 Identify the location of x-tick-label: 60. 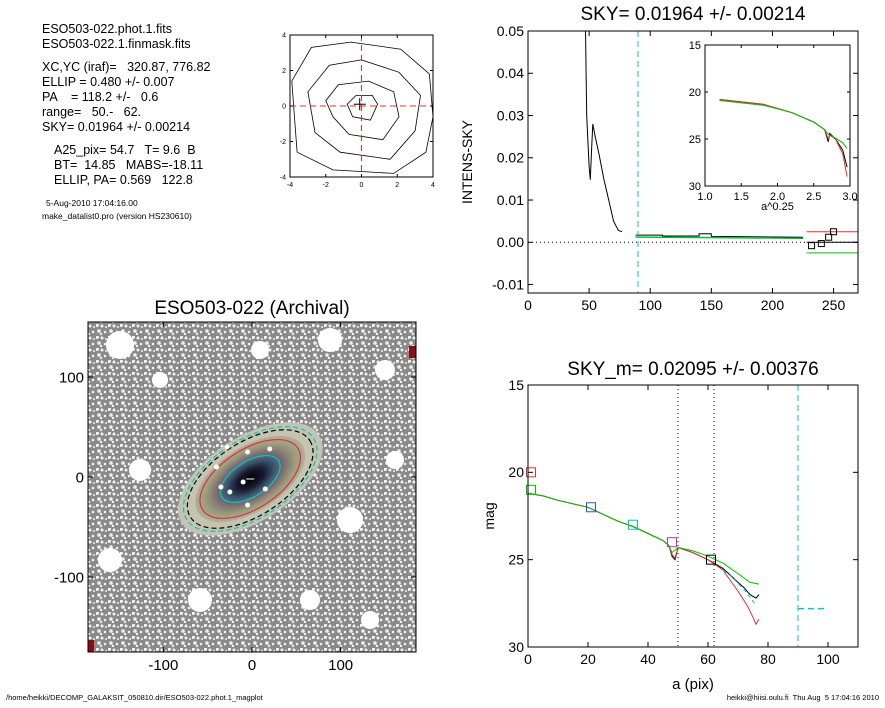
(708, 659).